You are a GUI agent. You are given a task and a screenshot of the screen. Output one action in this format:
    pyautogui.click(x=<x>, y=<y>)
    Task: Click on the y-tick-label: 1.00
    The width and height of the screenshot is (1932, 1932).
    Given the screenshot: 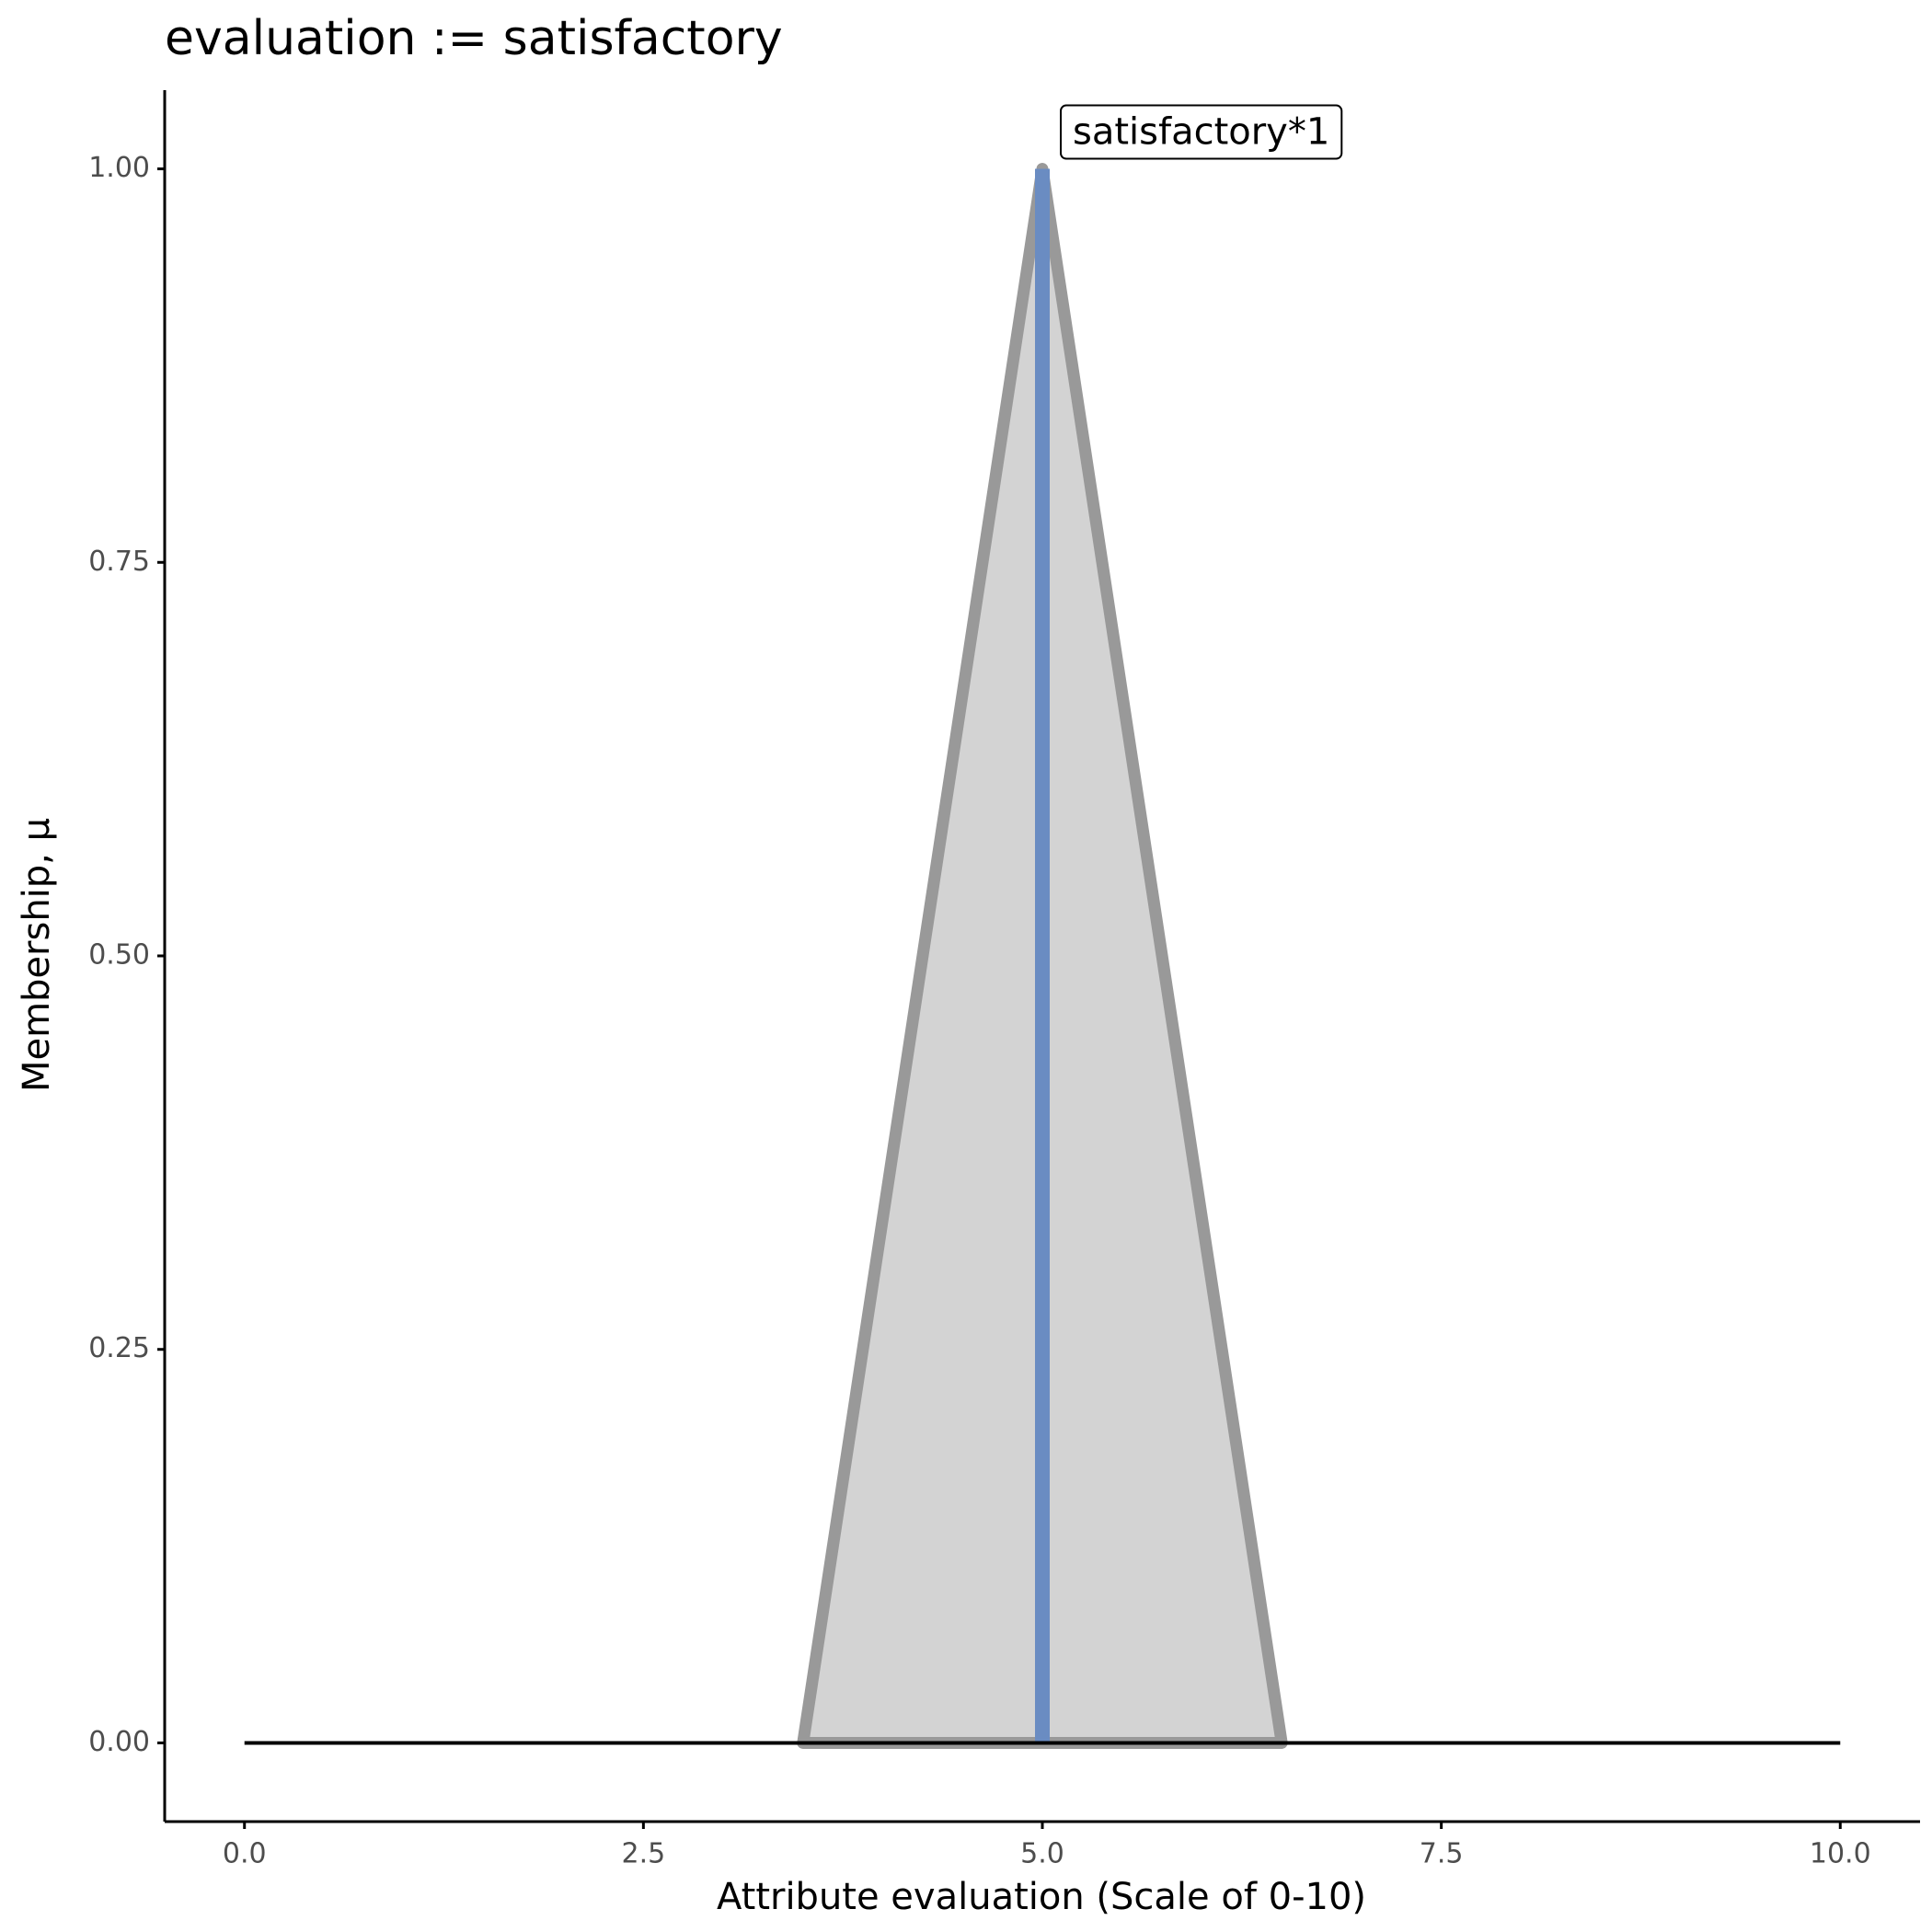 What is the action you would take?
    pyautogui.click(x=119, y=168)
    